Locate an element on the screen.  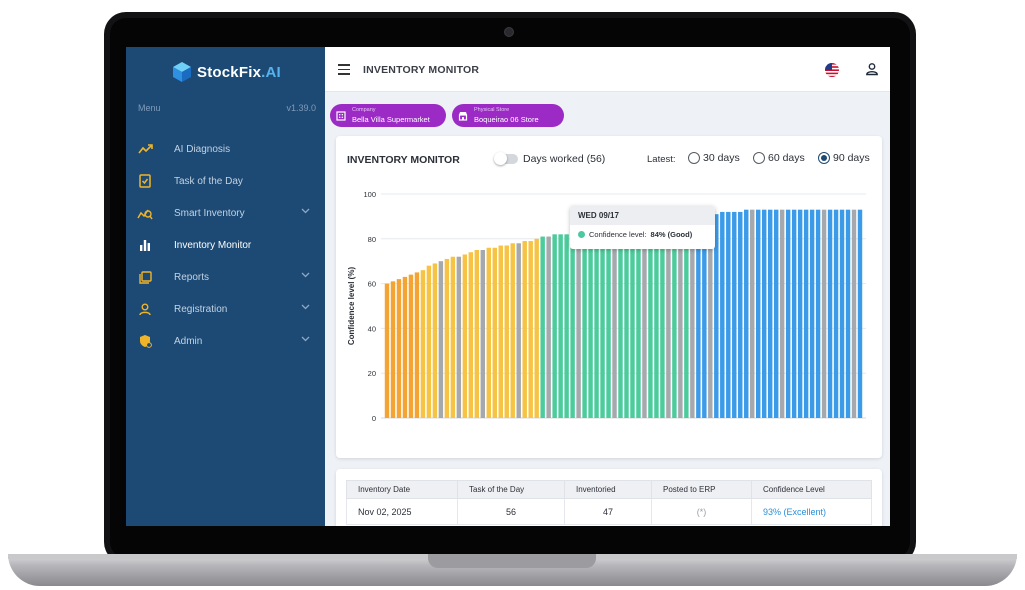
laptop-notch is located at coordinates (512, 561).